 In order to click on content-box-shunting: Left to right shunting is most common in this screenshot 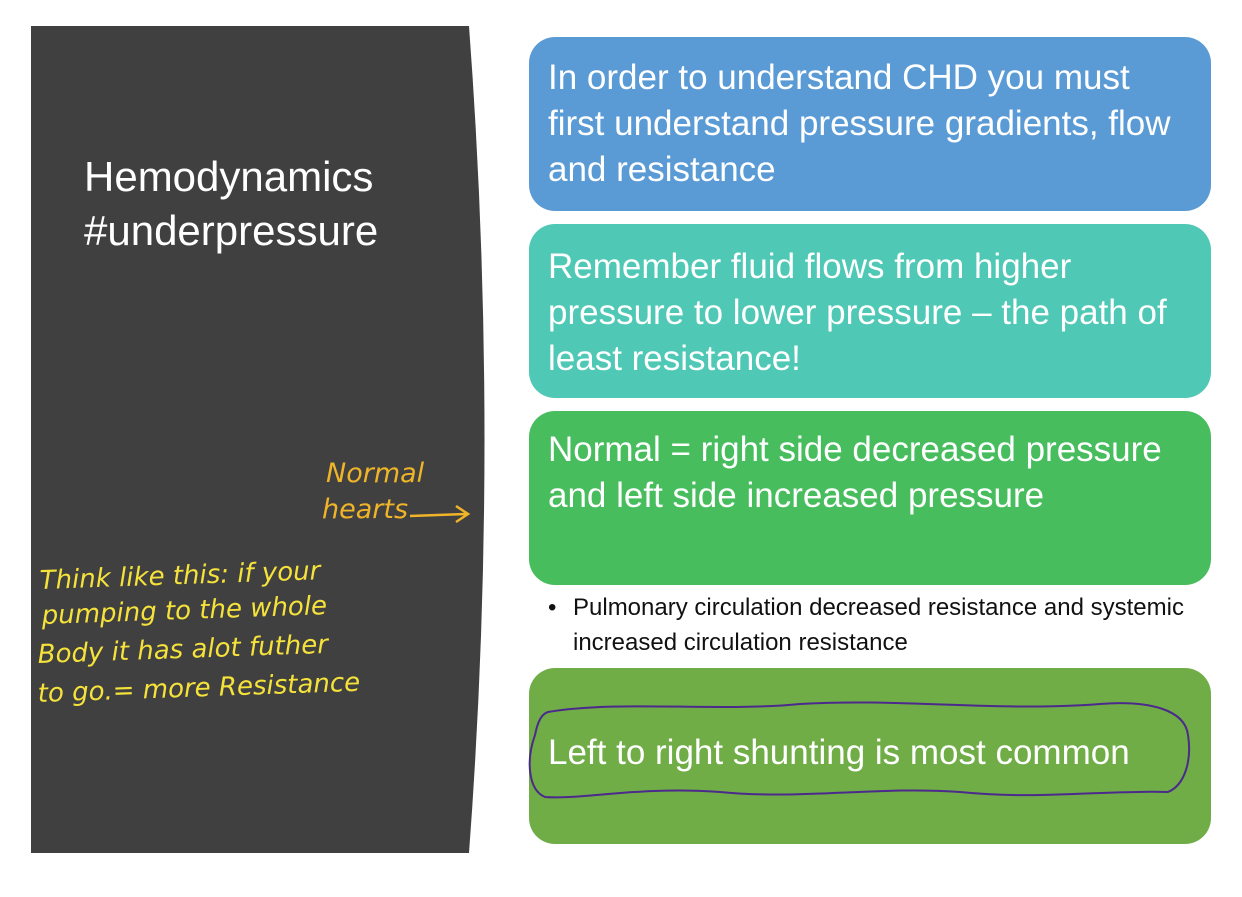, I will do `click(870, 756)`.